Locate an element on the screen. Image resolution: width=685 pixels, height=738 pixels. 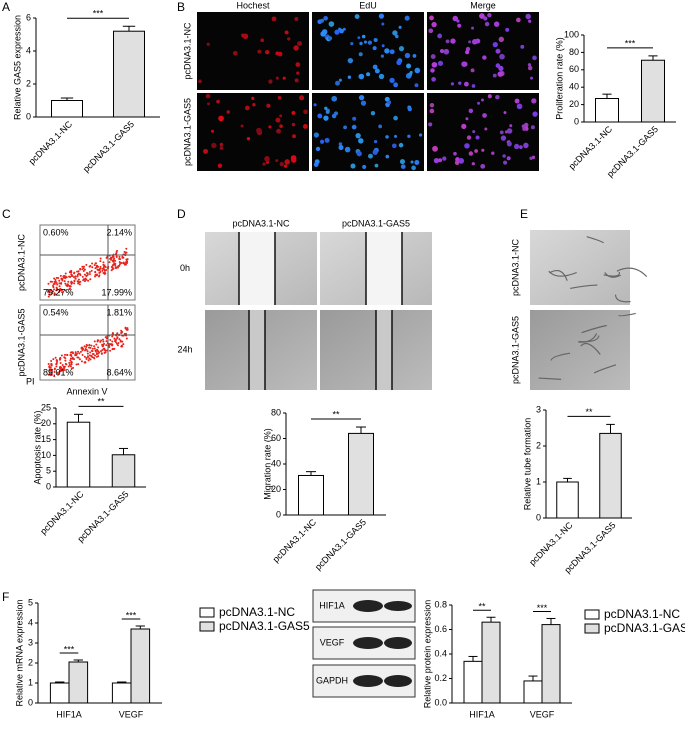
y-tick-label: 0.2 is located at coordinates (440, 678).